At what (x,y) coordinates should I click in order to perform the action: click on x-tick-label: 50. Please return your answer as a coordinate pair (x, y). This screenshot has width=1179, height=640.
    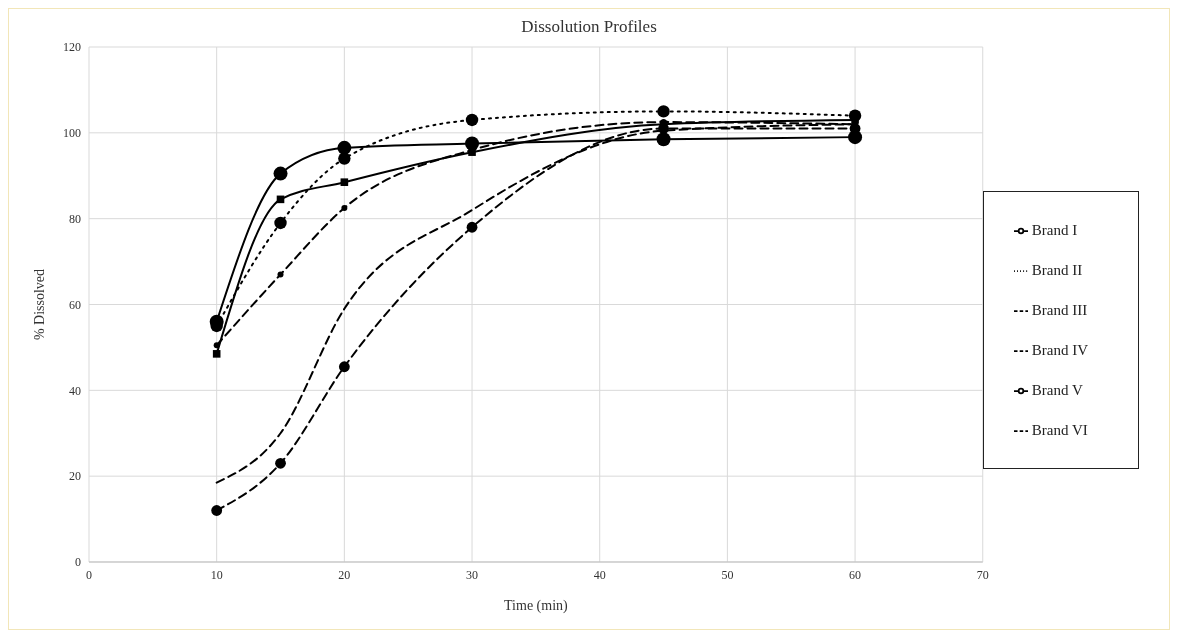
    Looking at the image, I should click on (727, 574).